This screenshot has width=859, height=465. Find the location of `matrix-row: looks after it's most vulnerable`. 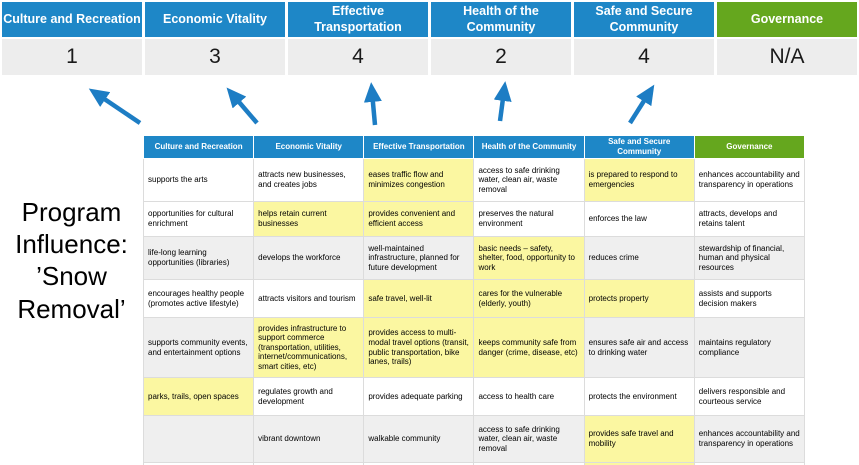

matrix-row: looks after it's most vulnerable is located at coordinates (474, 463).